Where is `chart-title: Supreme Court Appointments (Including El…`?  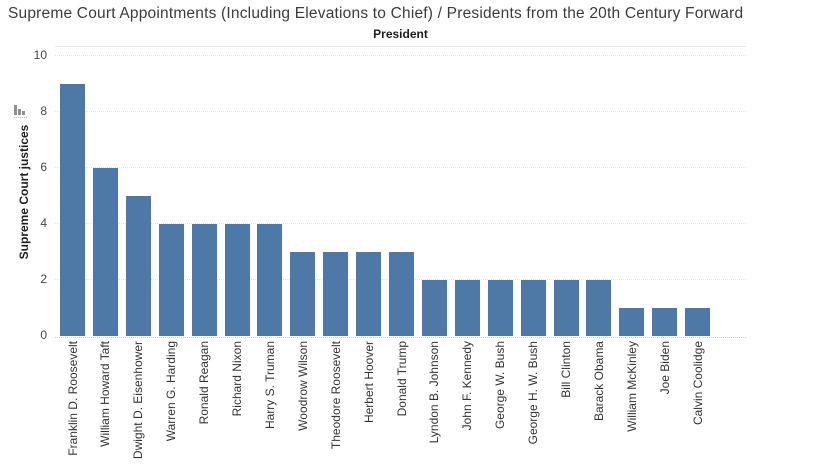 chart-title: Supreme Court Appointments (Including El… is located at coordinates (376, 13).